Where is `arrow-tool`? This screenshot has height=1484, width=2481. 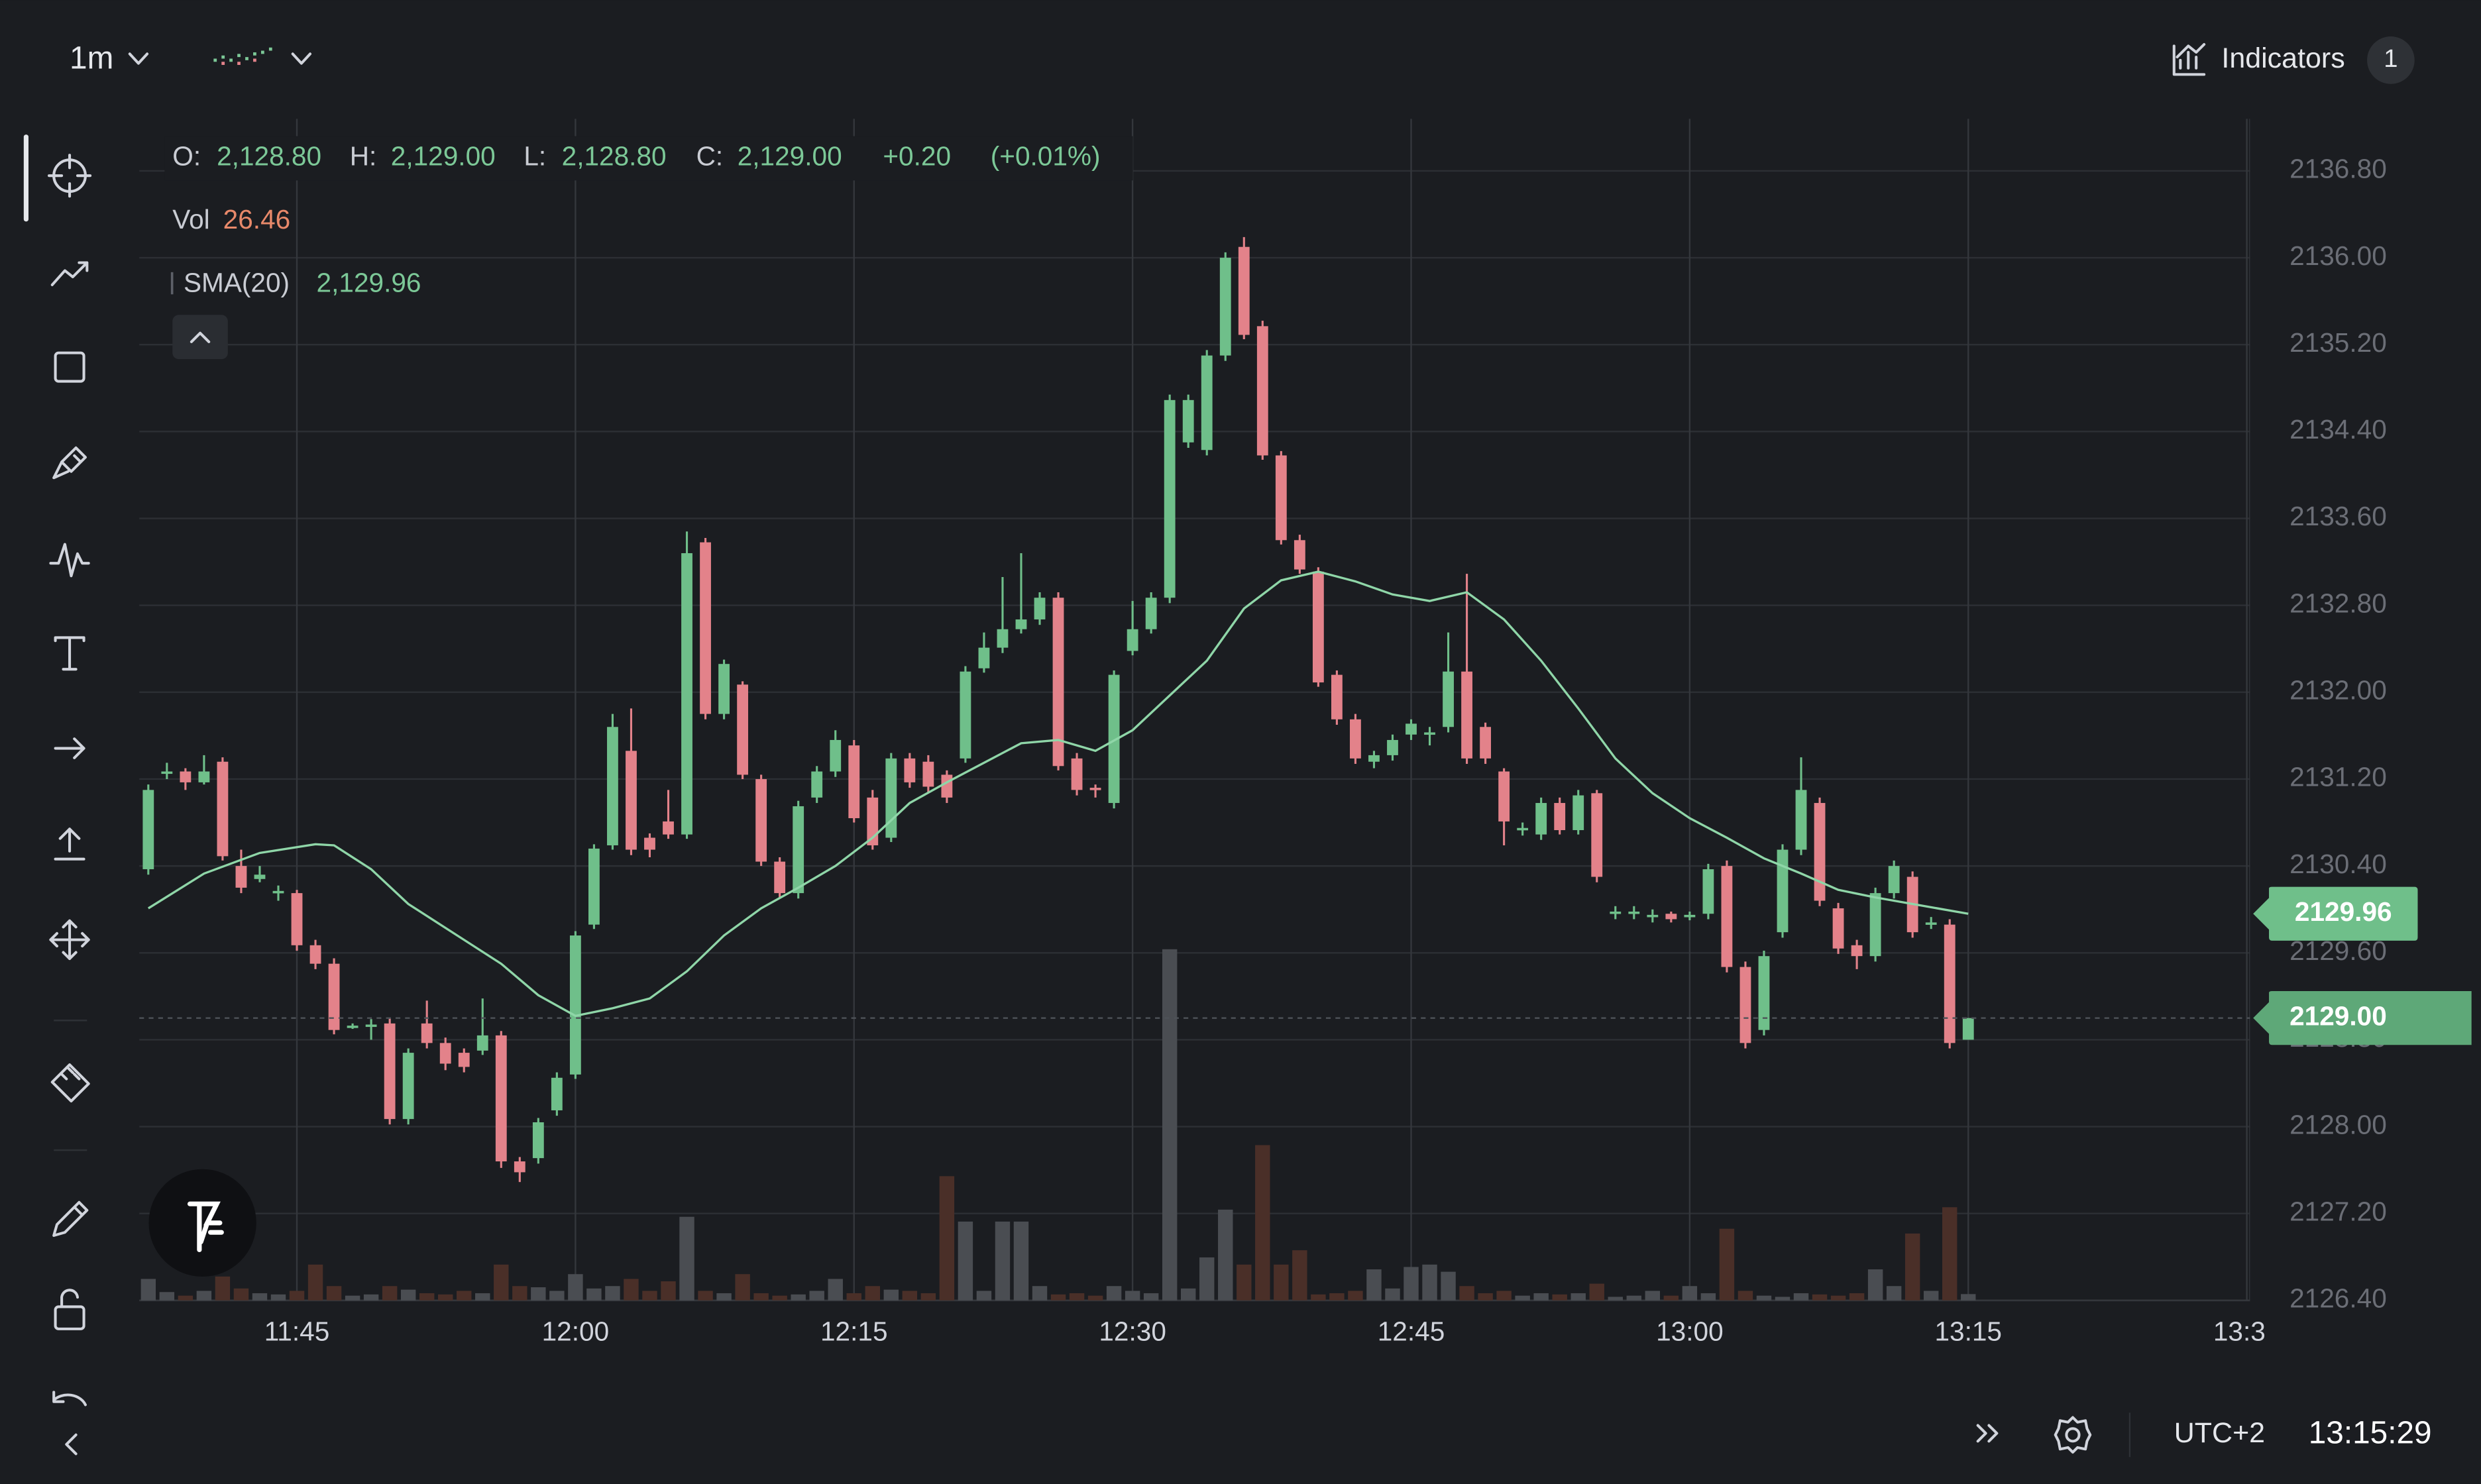 arrow-tool is located at coordinates (69, 748).